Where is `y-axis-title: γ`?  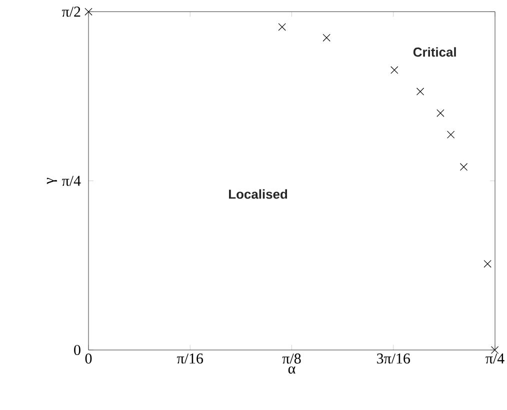 y-axis-title: γ is located at coordinates (51, 181).